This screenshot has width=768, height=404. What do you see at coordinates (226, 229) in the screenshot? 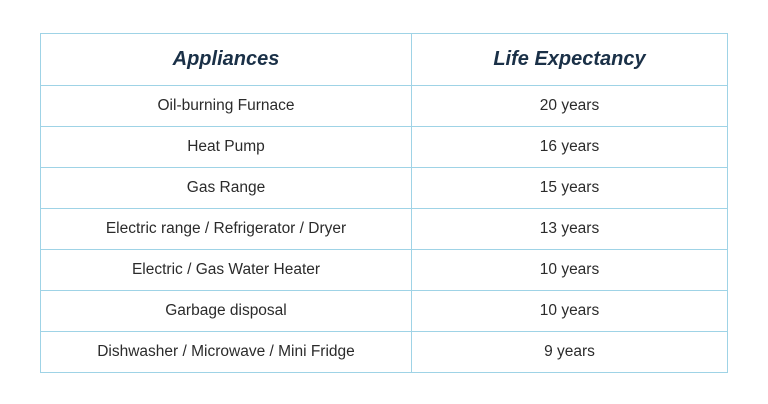
I see `appliance-cell: Electric range / Refrigerator / Dryer` at bounding box center [226, 229].